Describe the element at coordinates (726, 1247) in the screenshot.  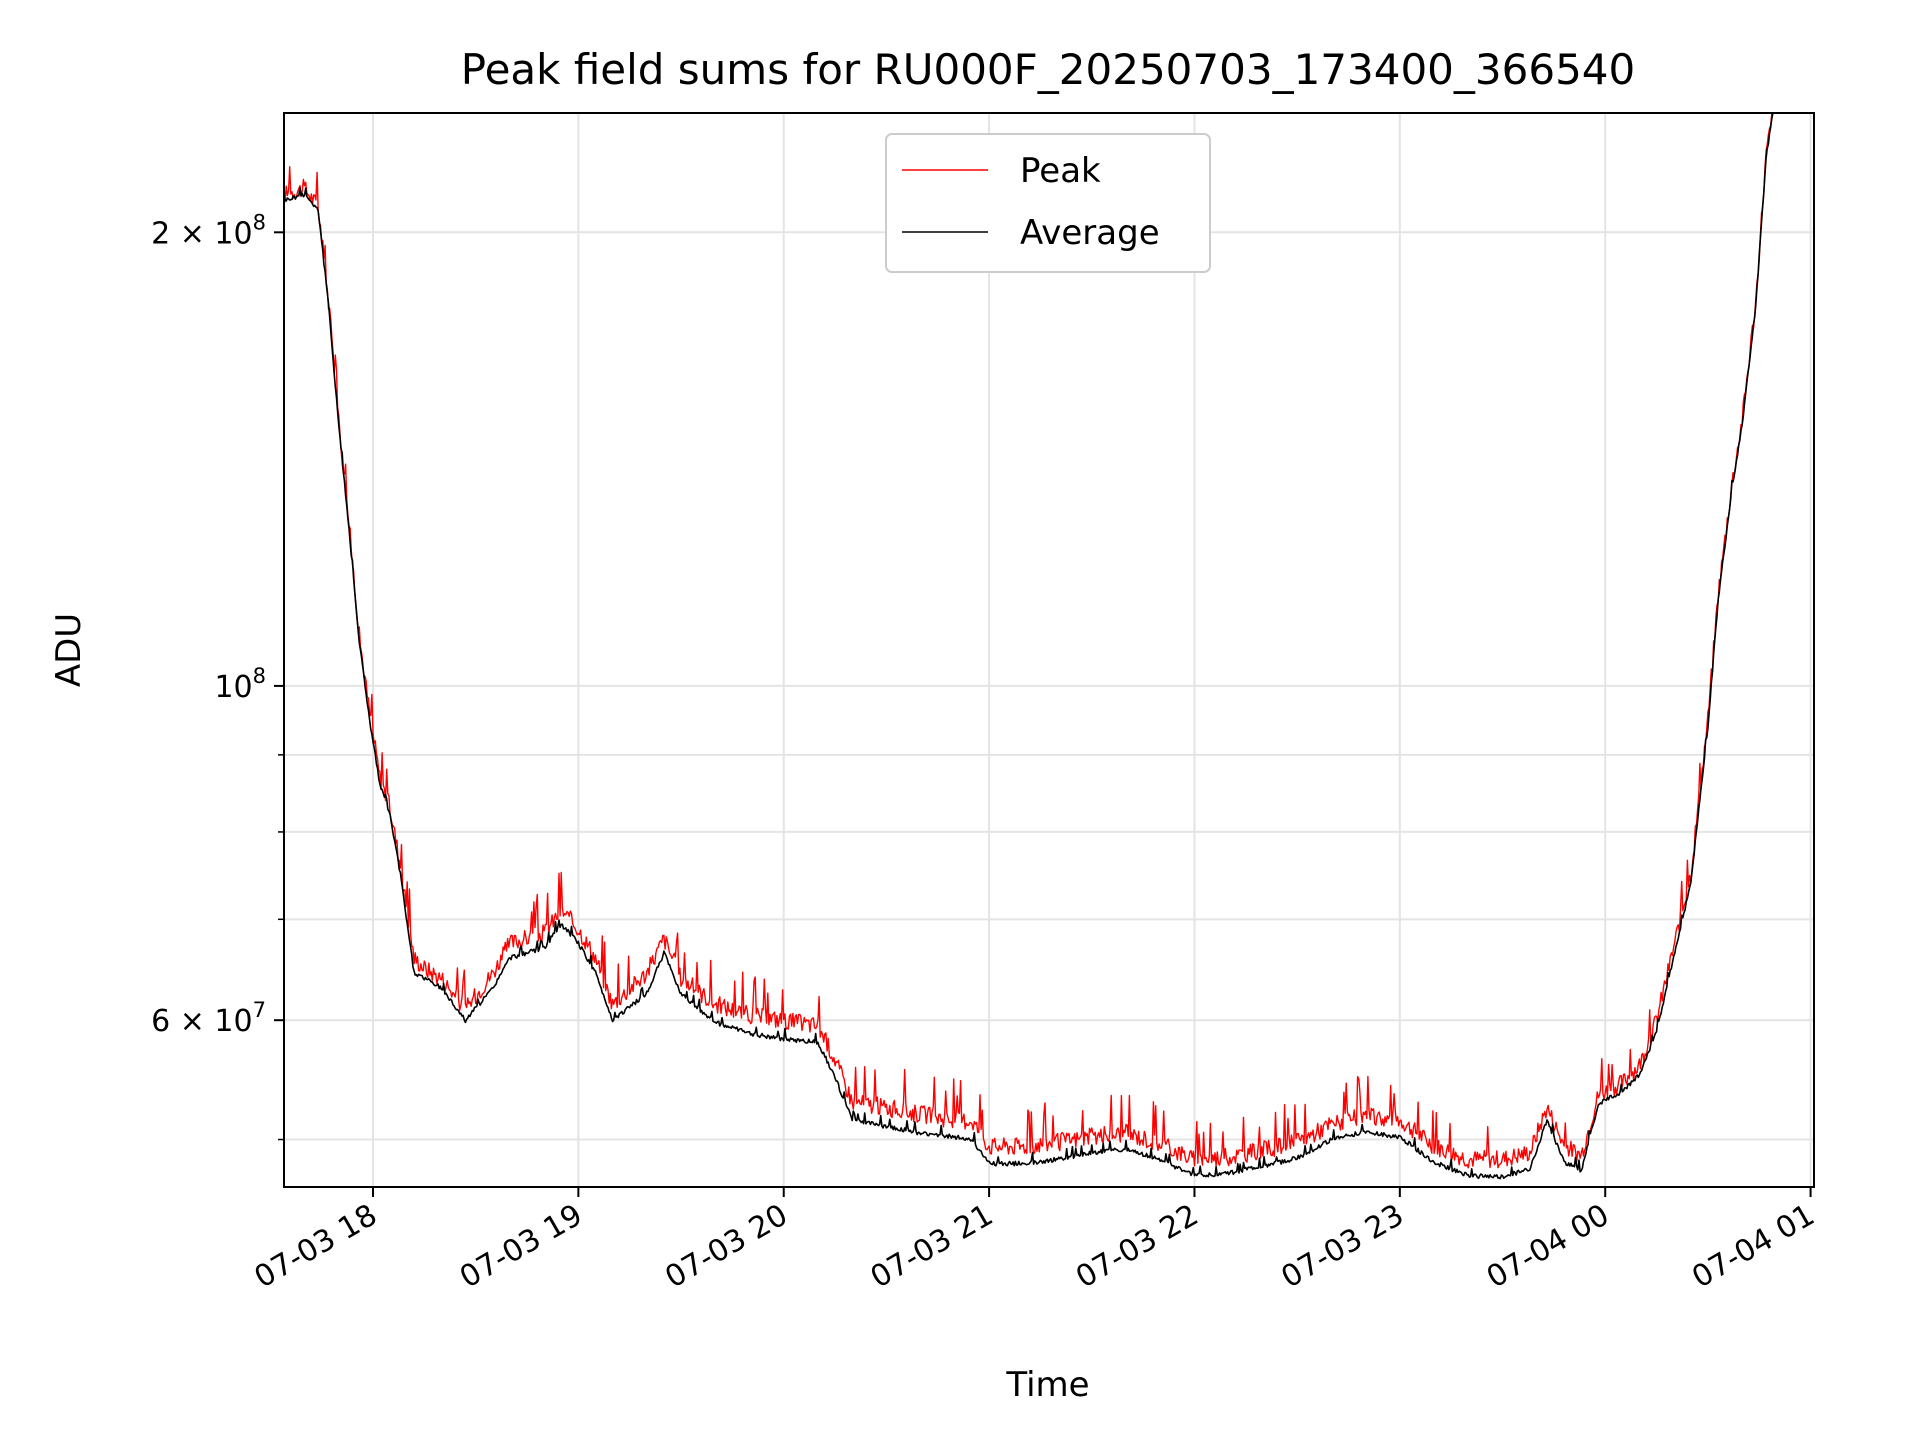
I see `x-tick-label: 07-03 20` at that location.